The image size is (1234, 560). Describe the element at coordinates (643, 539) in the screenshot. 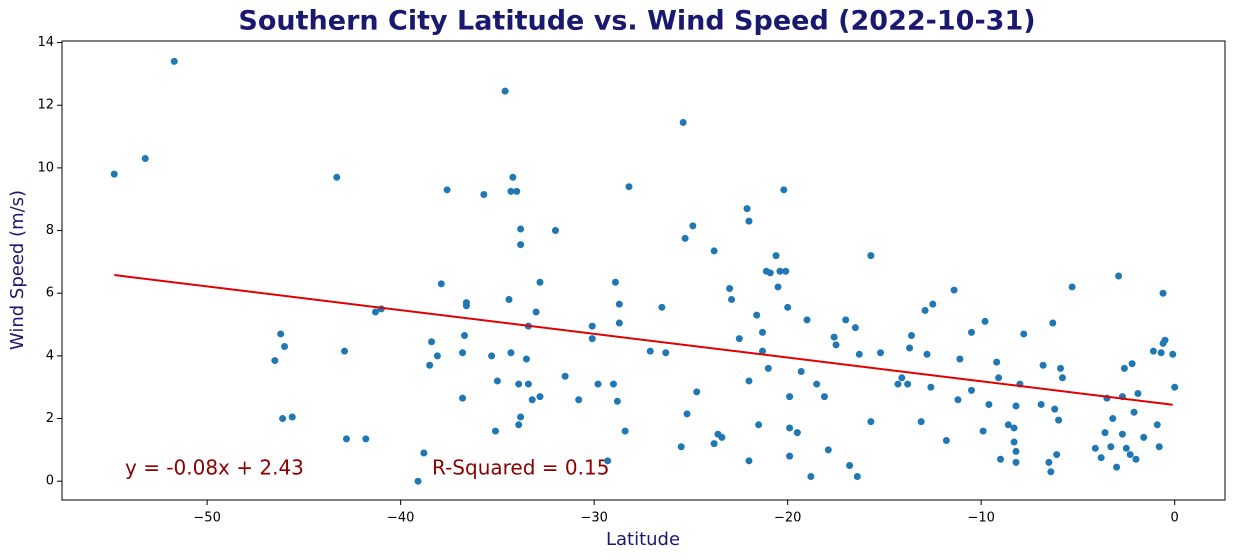

I see `x-axis-label: Latitude` at that location.